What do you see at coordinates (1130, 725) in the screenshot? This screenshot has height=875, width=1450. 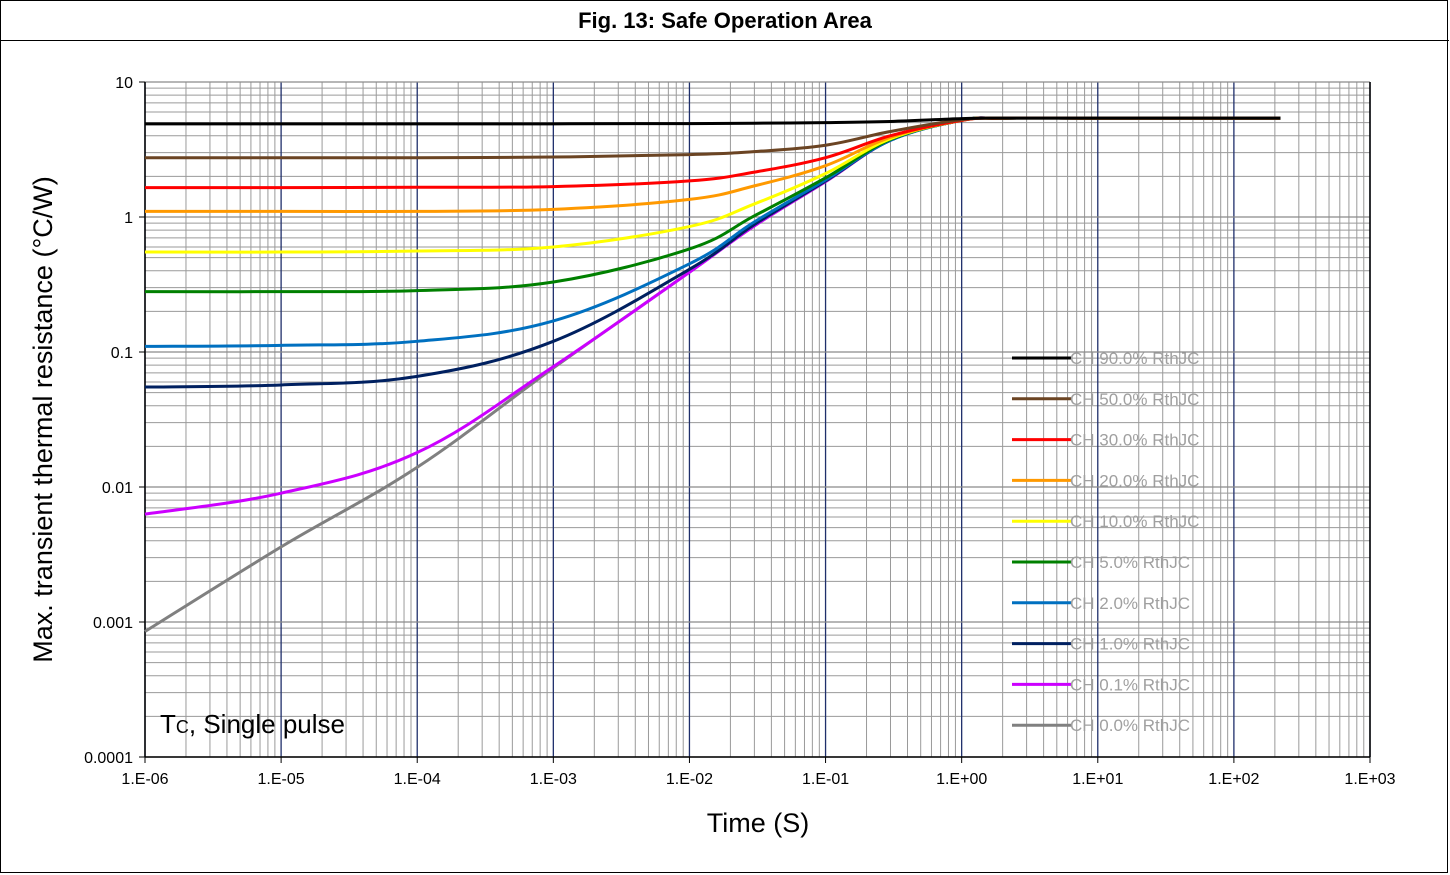 I see `legend-label: CH 0.0% RthJC` at bounding box center [1130, 725].